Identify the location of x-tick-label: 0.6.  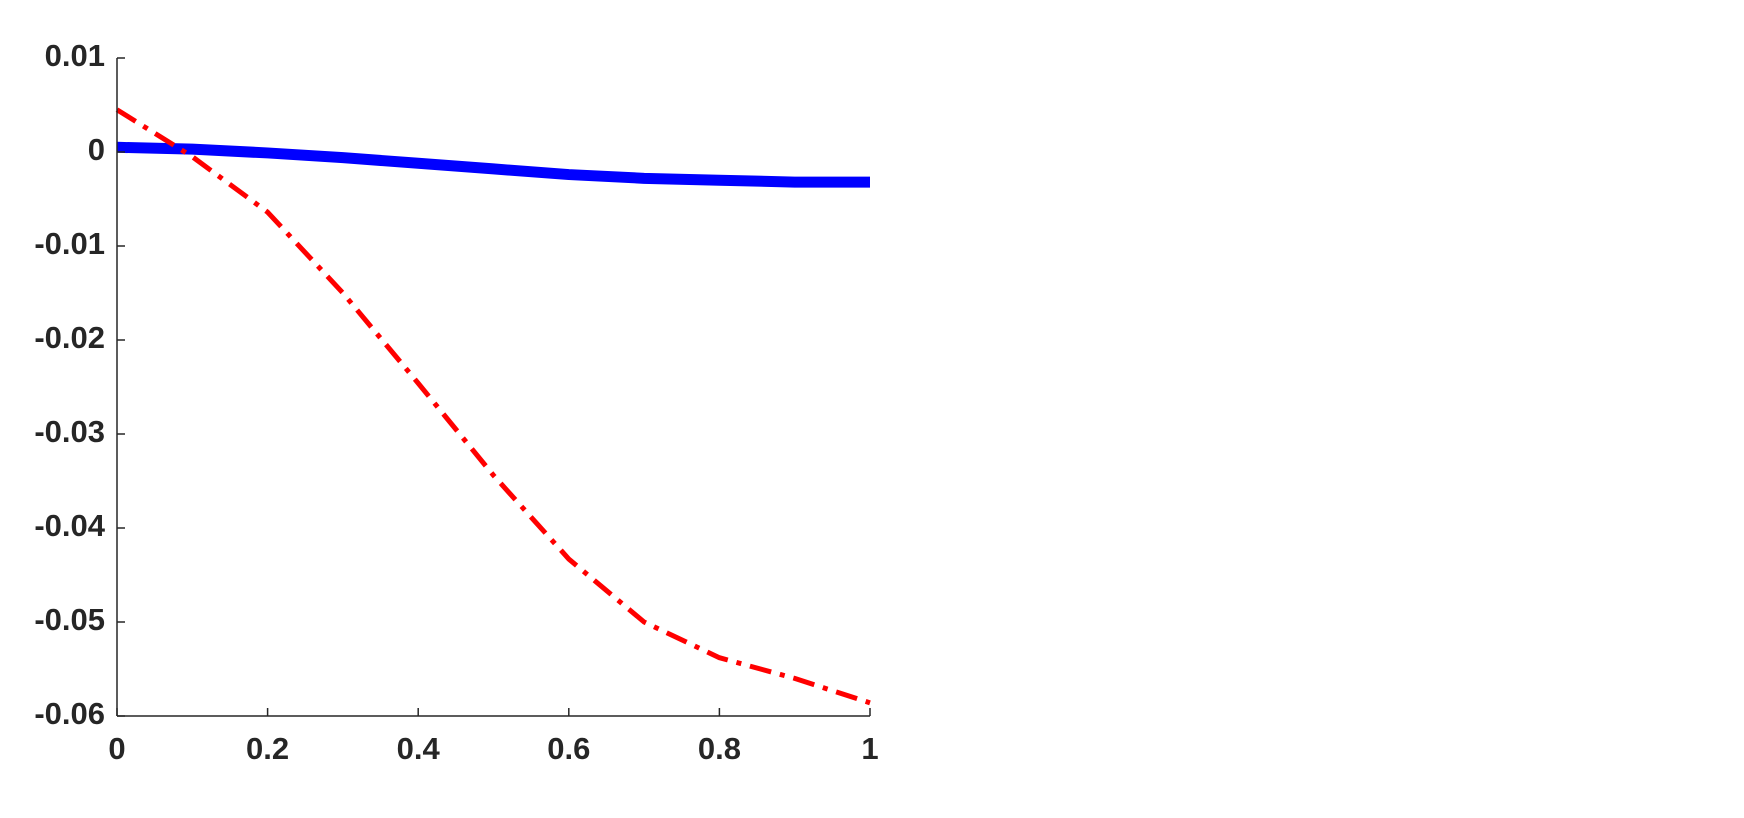
(568, 748).